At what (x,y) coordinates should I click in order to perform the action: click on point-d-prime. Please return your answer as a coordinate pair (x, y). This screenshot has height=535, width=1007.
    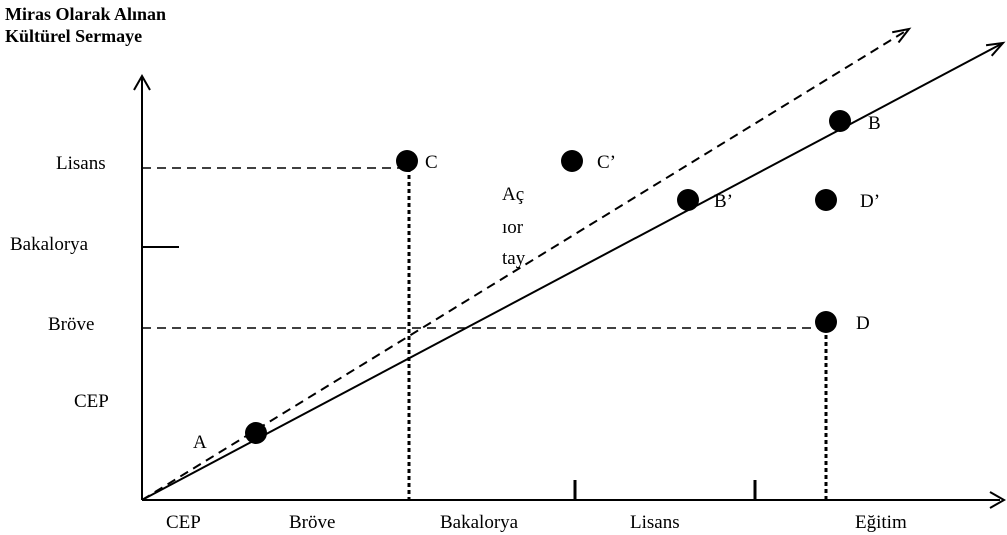
    Looking at the image, I should click on (826, 200).